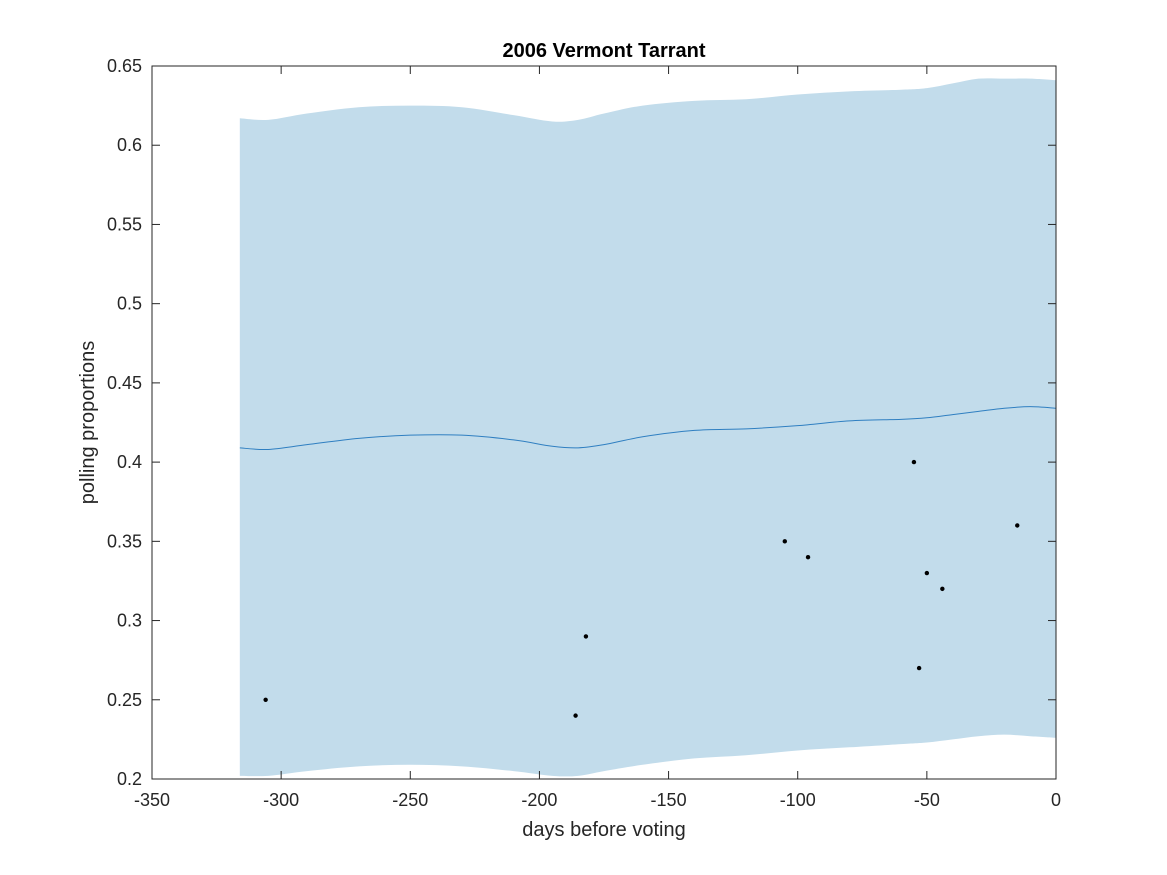  I want to click on y-tick-label: 0.55, so click(124, 224).